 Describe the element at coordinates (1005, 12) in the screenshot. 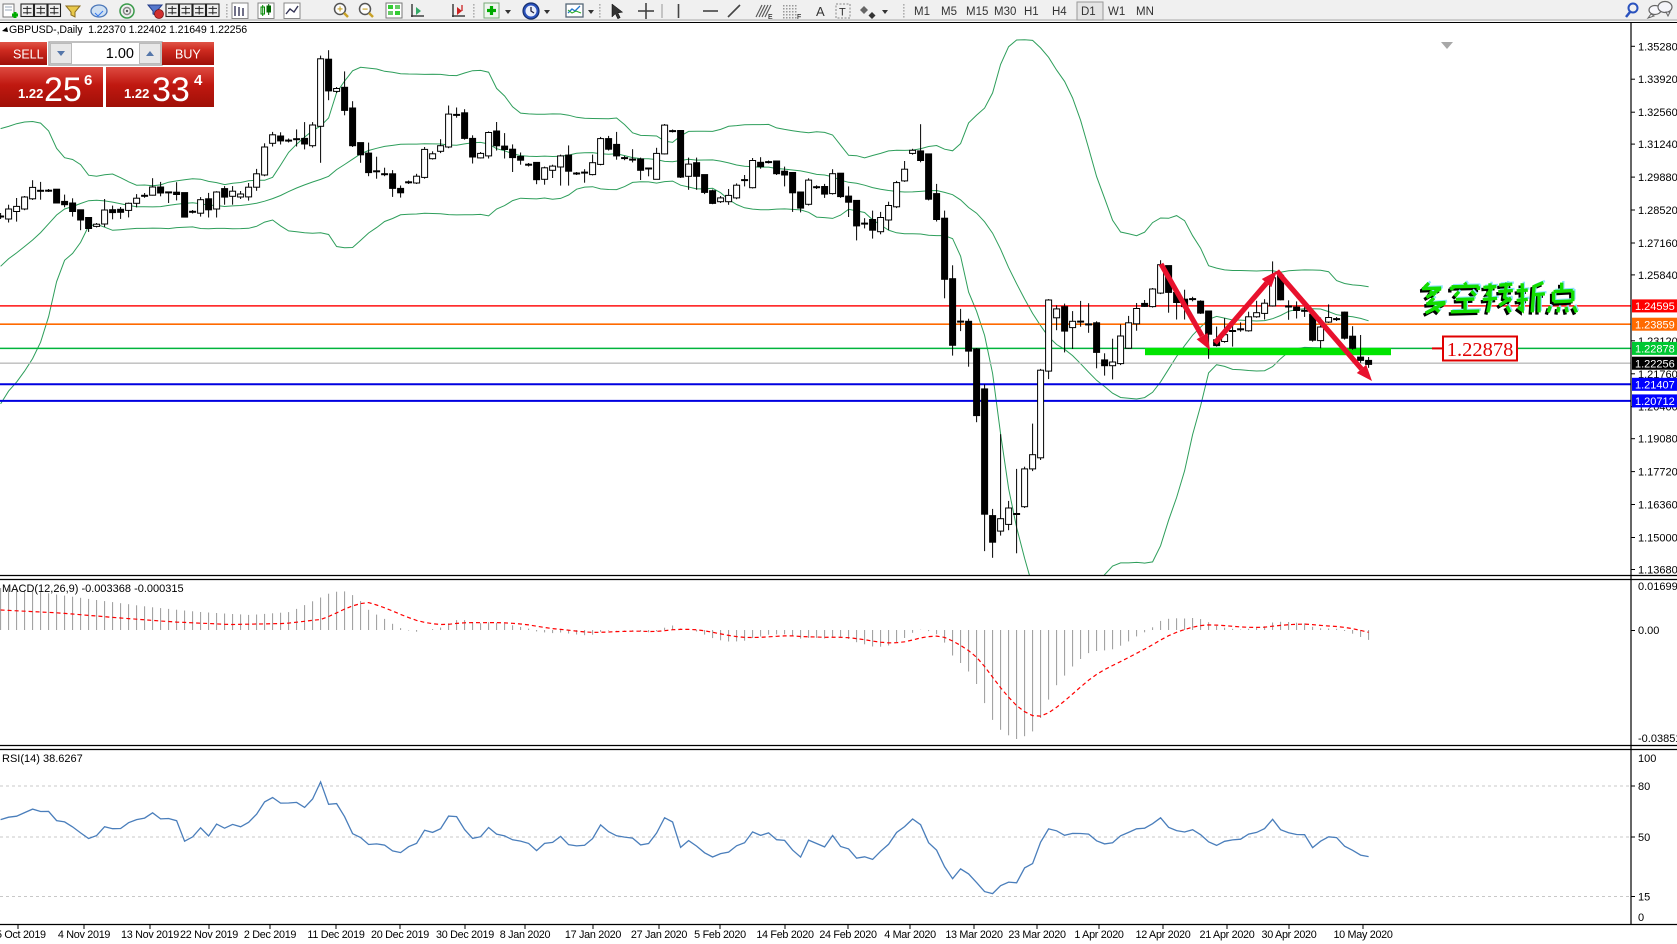

I see `svg-text: M30` at that location.